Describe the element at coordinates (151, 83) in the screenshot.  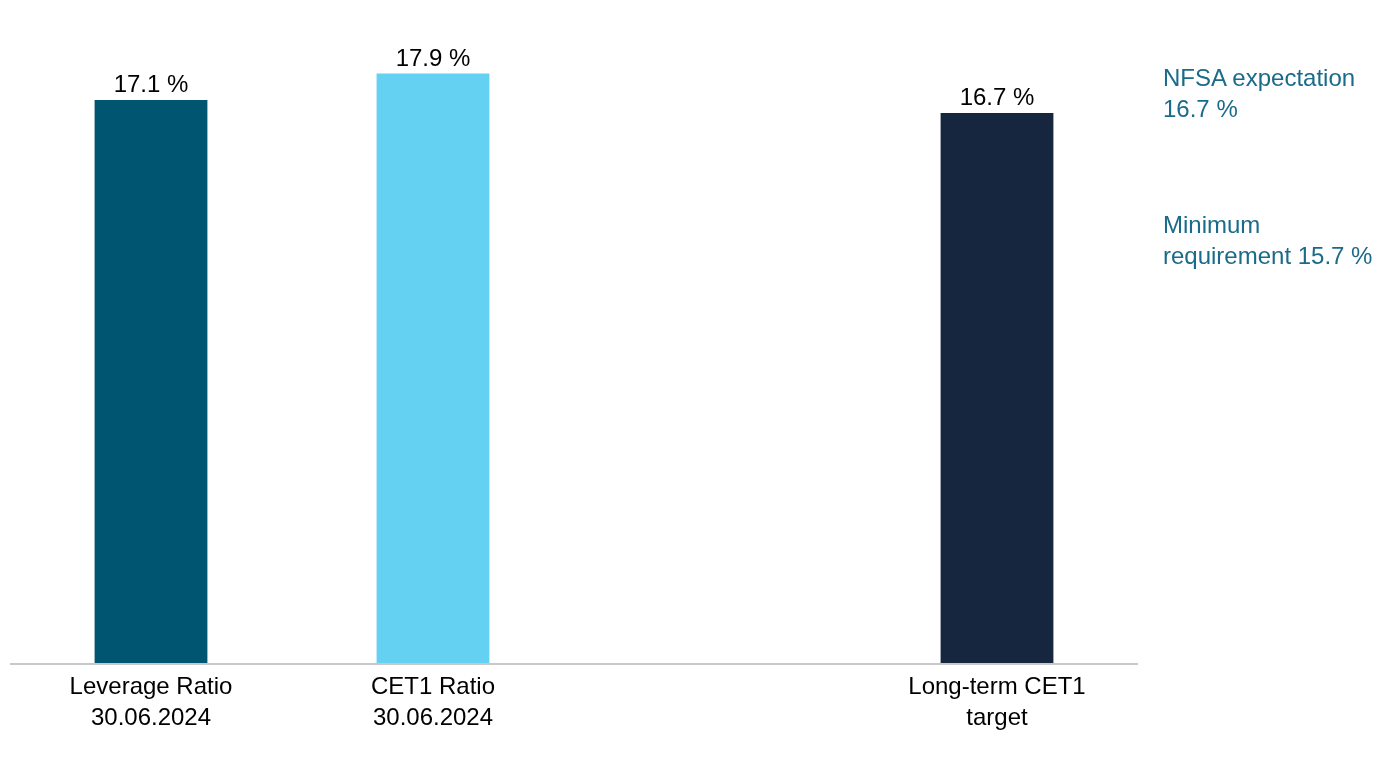
I see `data-label: 17.1 %` at that location.